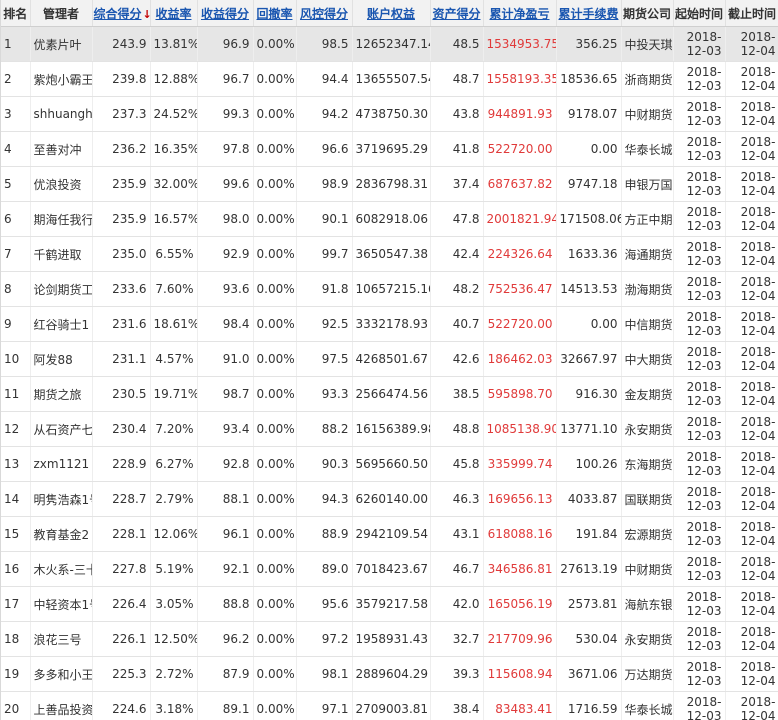 The height and width of the screenshot is (720, 778). I want to click on cell-manager: 期货之旅, so click(61, 394).